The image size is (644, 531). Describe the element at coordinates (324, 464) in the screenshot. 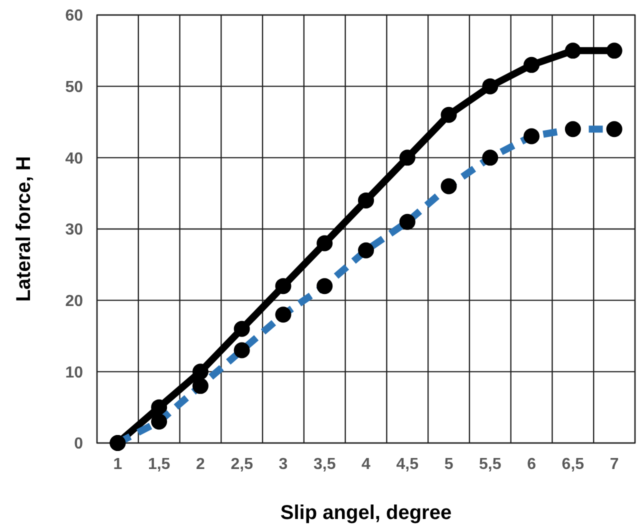

I see `x-tick-label: 3,5` at that location.